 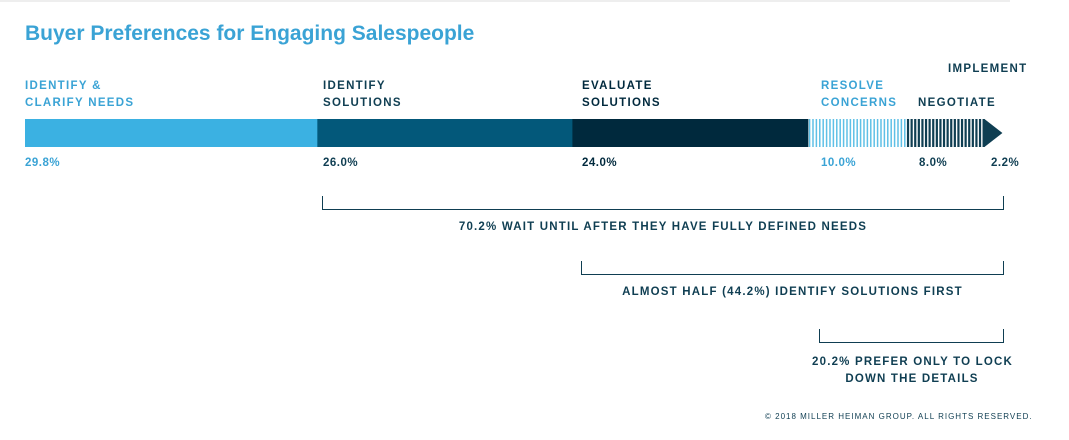 What do you see at coordinates (933, 163) in the screenshot?
I see `pct-label-negotiate: 8.0%` at bounding box center [933, 163].